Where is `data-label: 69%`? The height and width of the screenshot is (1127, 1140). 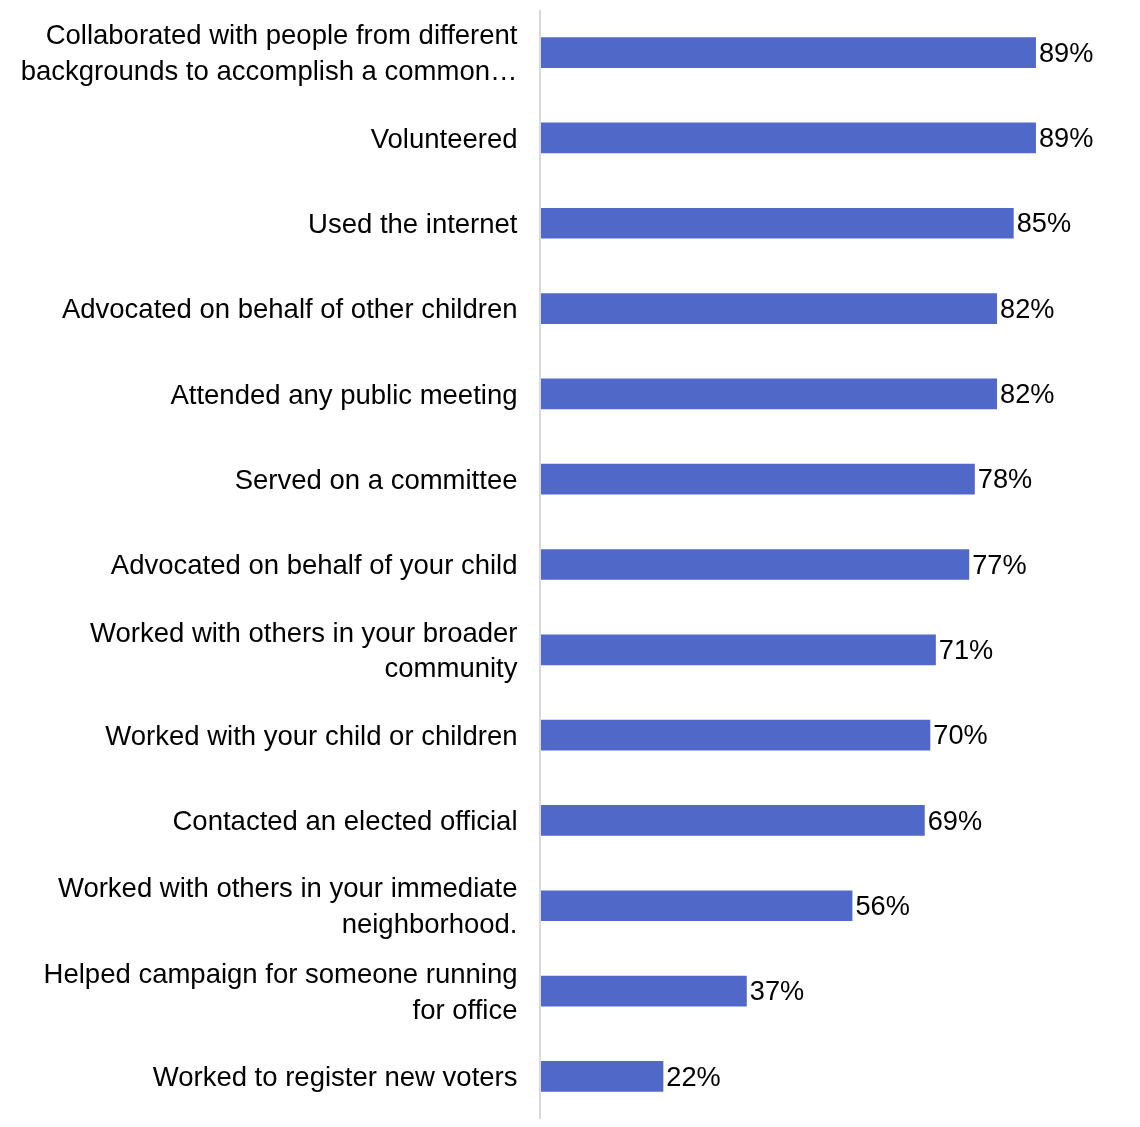
data-label: 69% is located at coordinates (955, 820).